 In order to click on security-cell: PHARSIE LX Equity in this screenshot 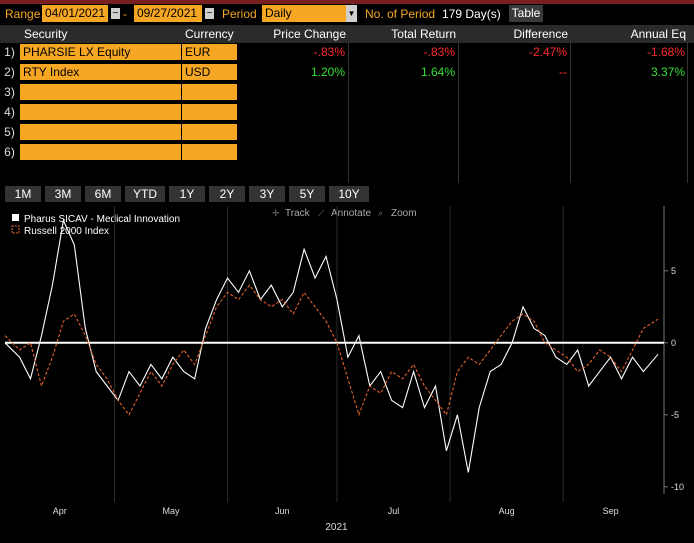, I will do `click(100, 52)`.